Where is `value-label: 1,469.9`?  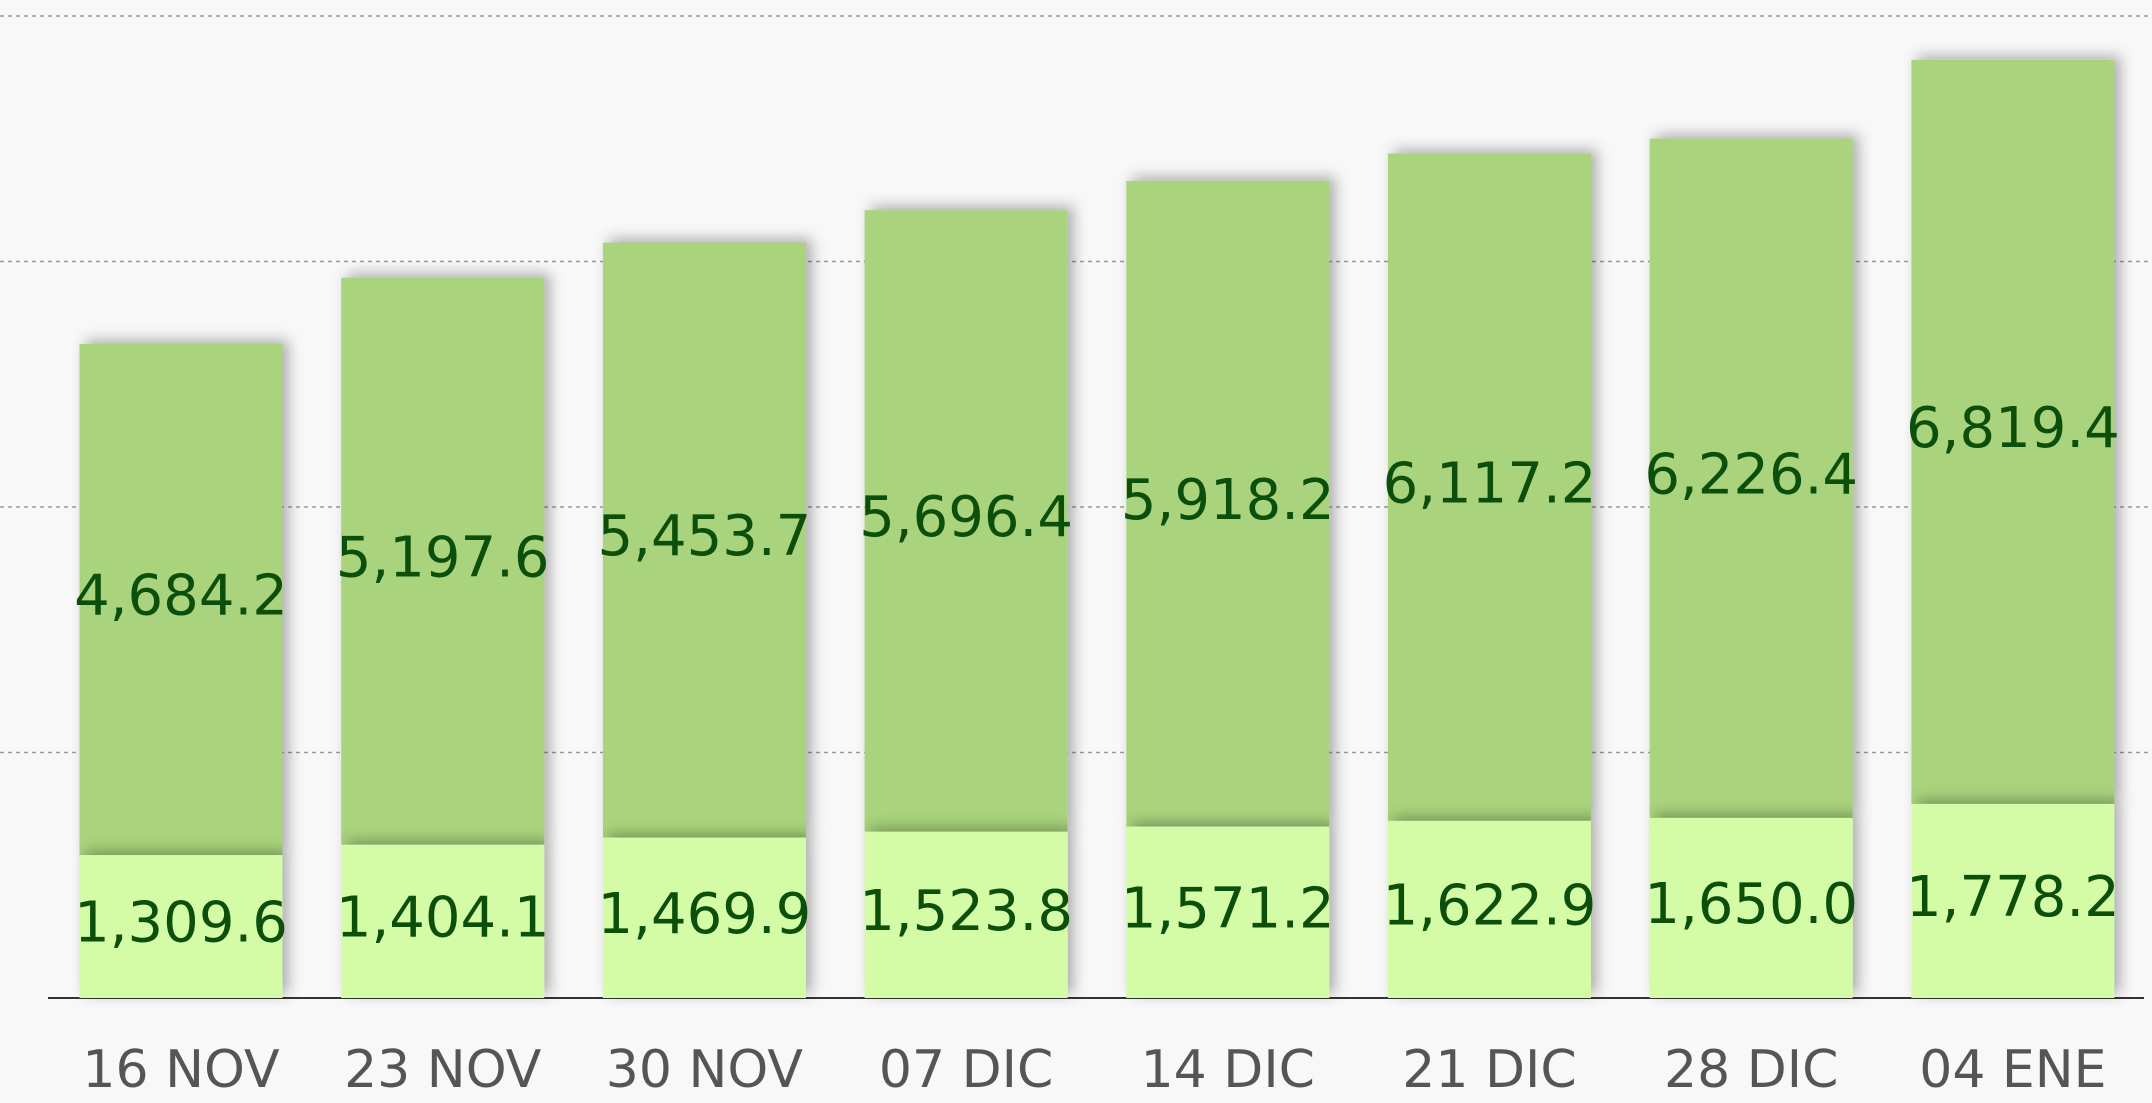
value-label: 1,469.9 is located at coordinates (705, 914).